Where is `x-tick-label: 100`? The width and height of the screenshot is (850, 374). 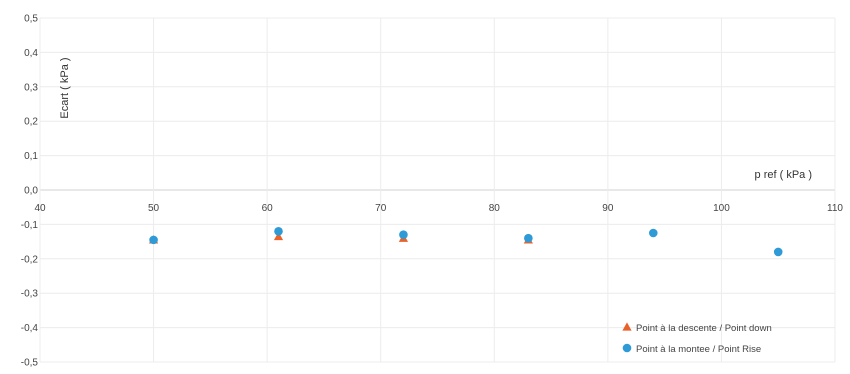 x-tick-label: 100 is located at coordinates (721, 208).